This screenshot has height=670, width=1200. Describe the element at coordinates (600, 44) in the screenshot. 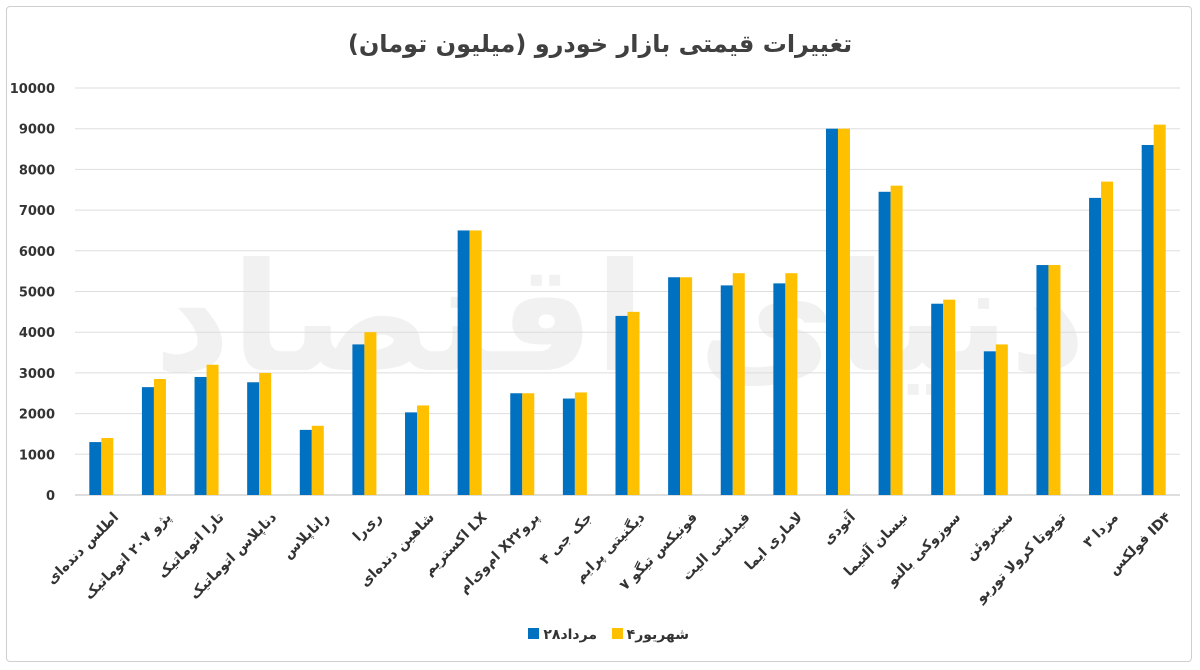

I see `chart-title: تغییرات قیمتی بازار خودرو (میلیون تومان)` at that location.